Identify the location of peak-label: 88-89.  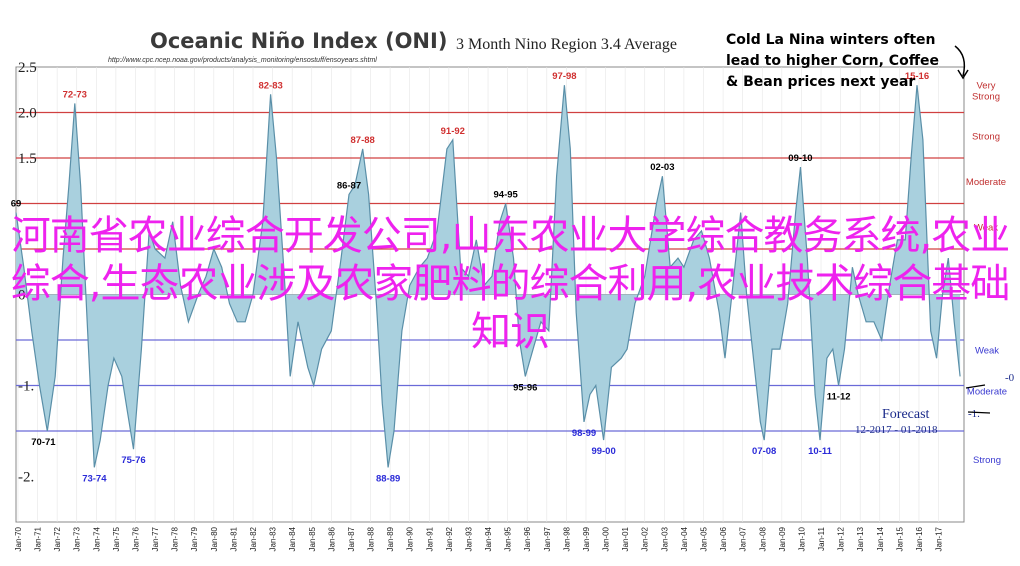
(388, 478).